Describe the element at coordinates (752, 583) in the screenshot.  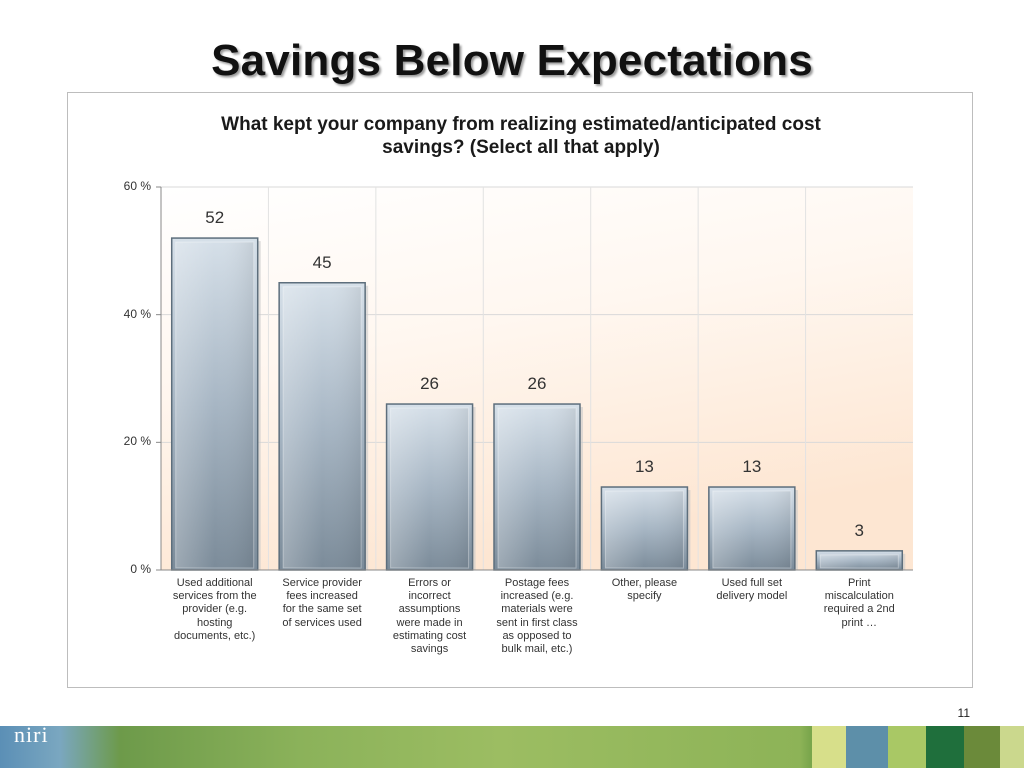
I see `category-label-line: Used full set` at that location.